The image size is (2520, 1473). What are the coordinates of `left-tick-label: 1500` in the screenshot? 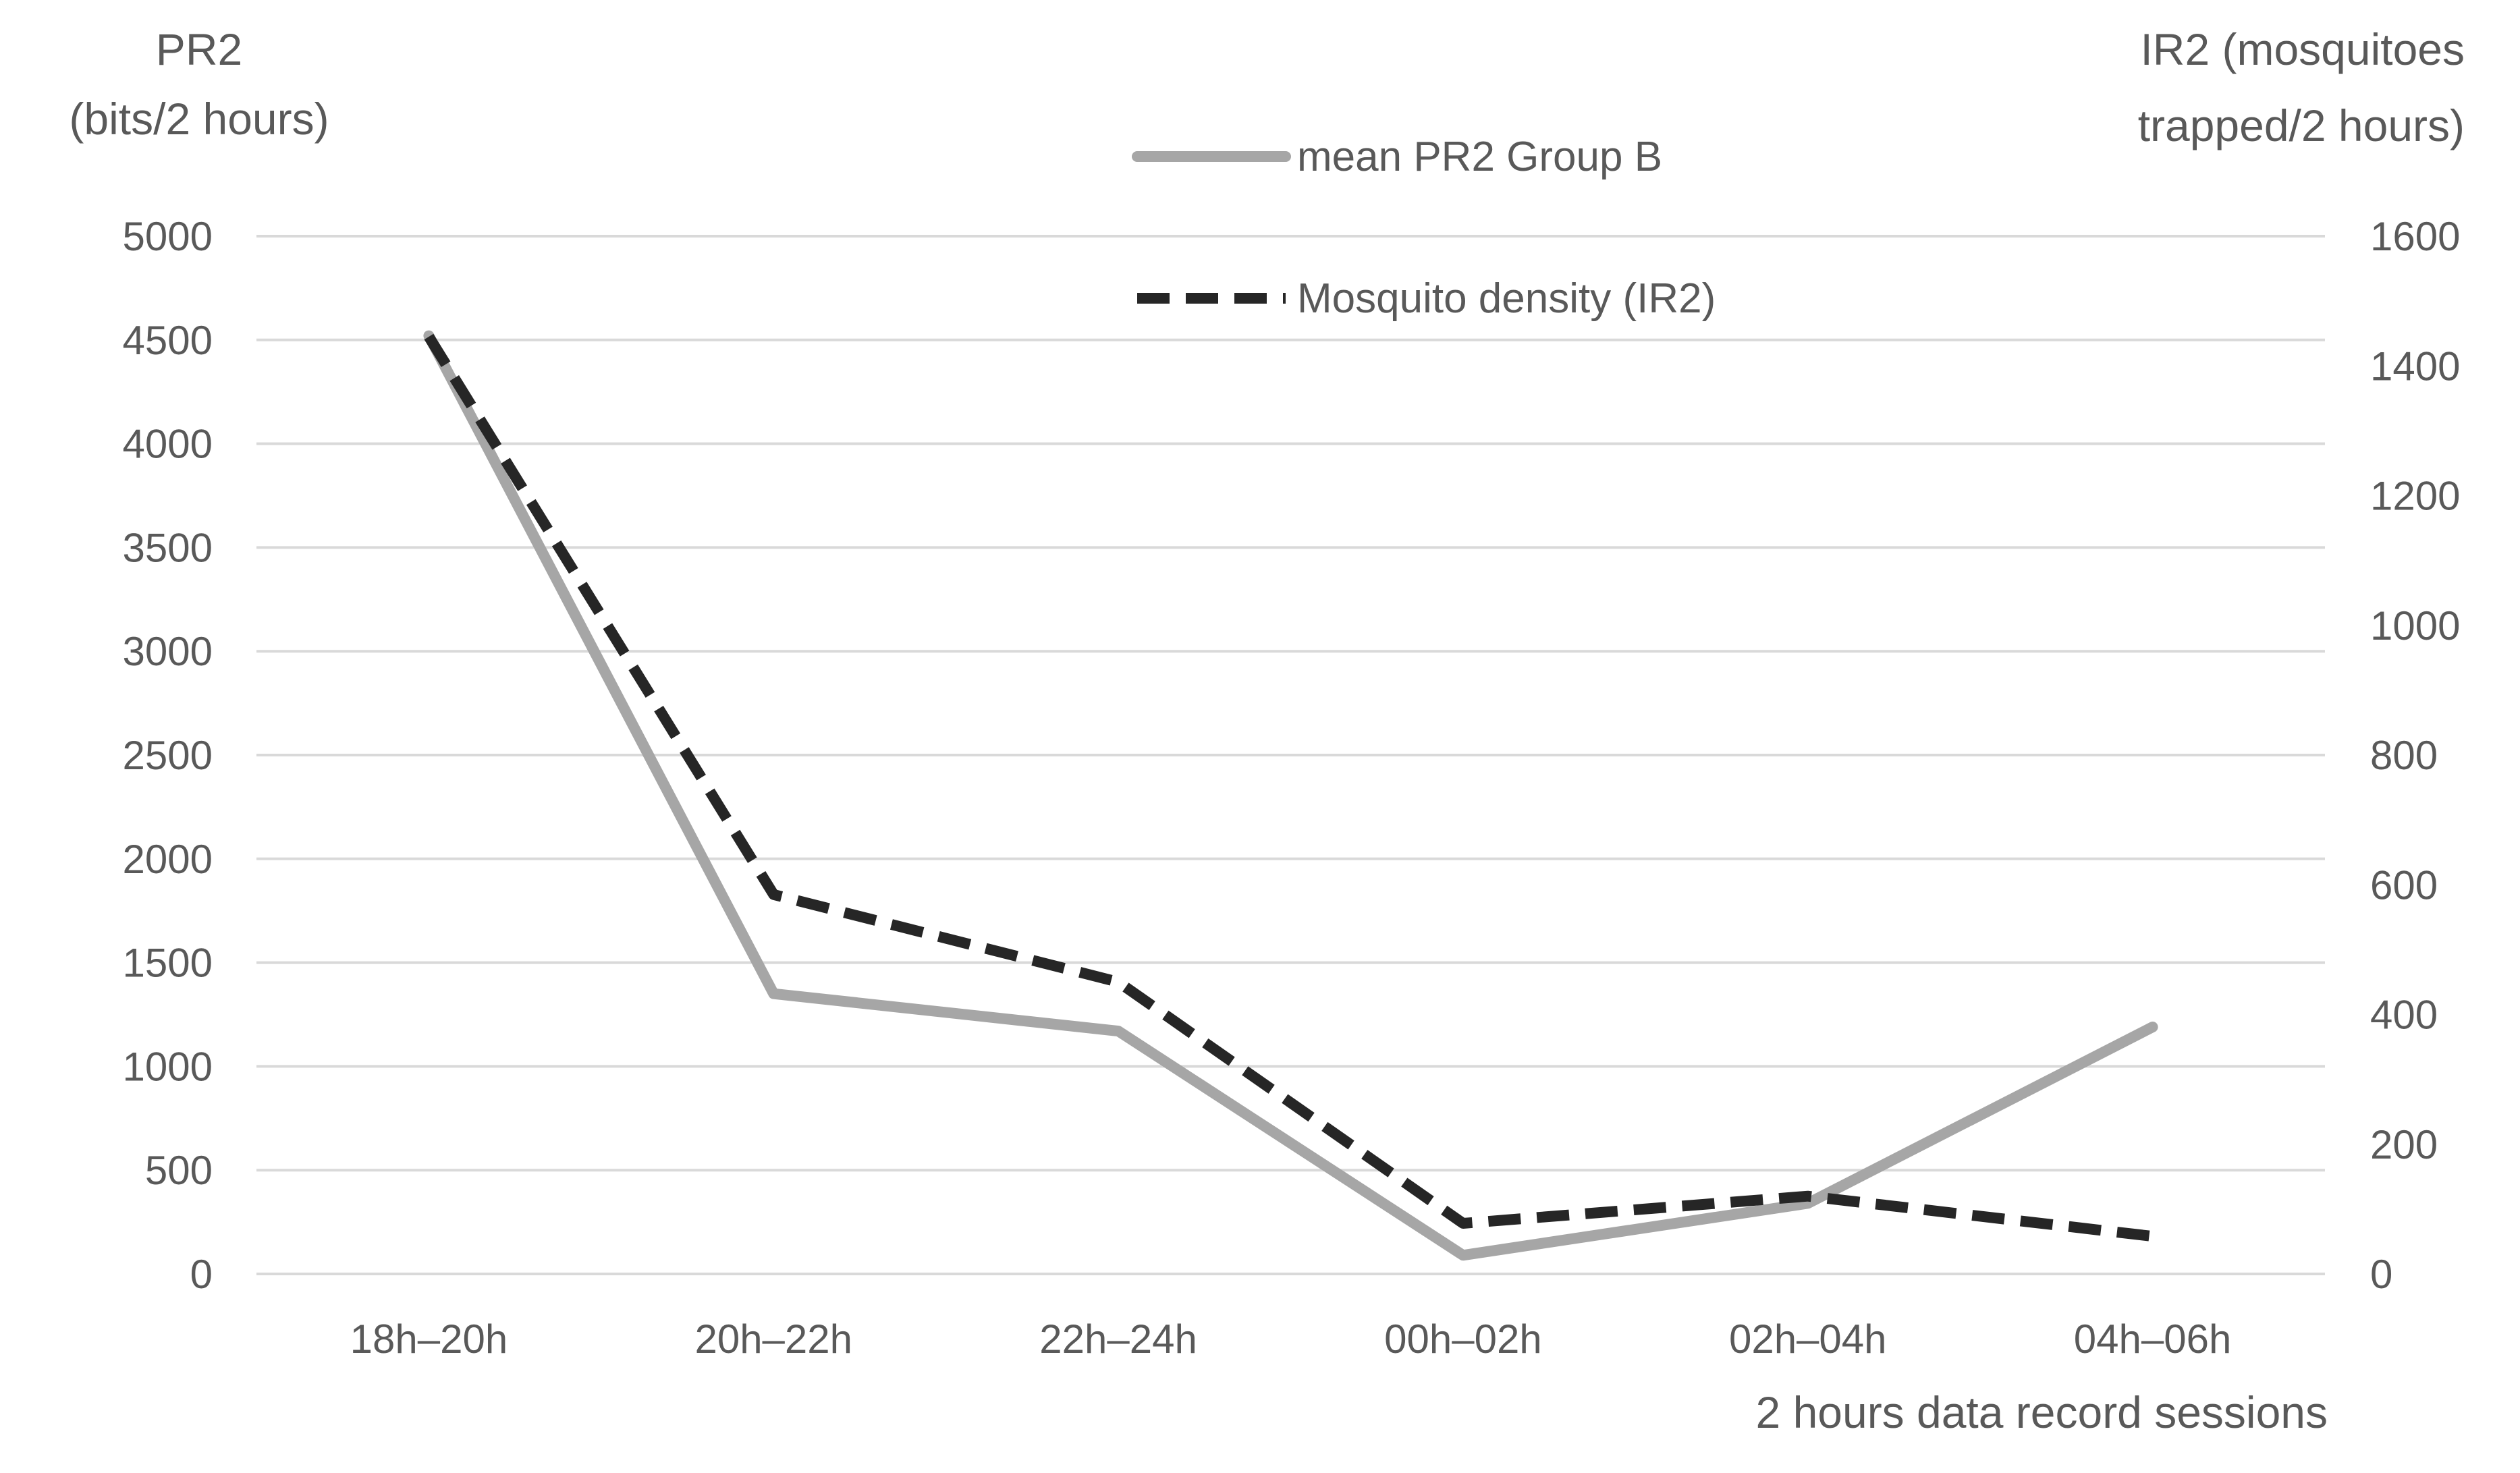 It's located at (168, 963).